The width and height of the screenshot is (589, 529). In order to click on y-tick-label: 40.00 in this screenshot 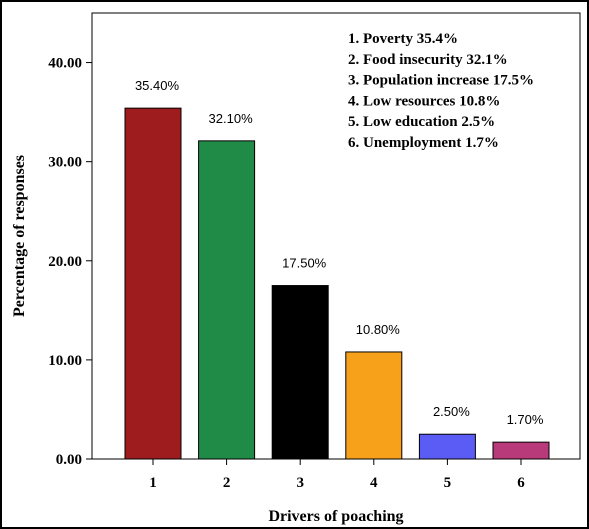, I will do `click(65, 64)`.